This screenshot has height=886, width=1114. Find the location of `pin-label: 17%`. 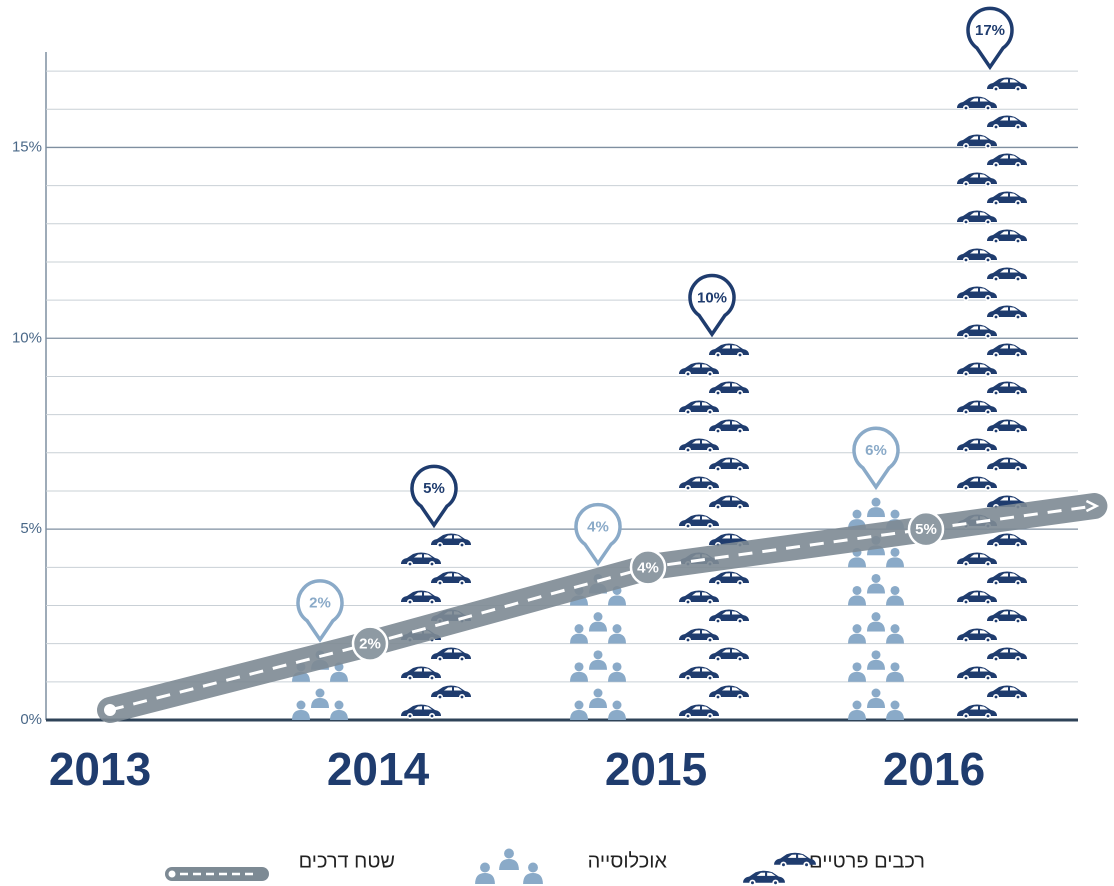

pin-label: 17% is located at coordinates (990, 30).